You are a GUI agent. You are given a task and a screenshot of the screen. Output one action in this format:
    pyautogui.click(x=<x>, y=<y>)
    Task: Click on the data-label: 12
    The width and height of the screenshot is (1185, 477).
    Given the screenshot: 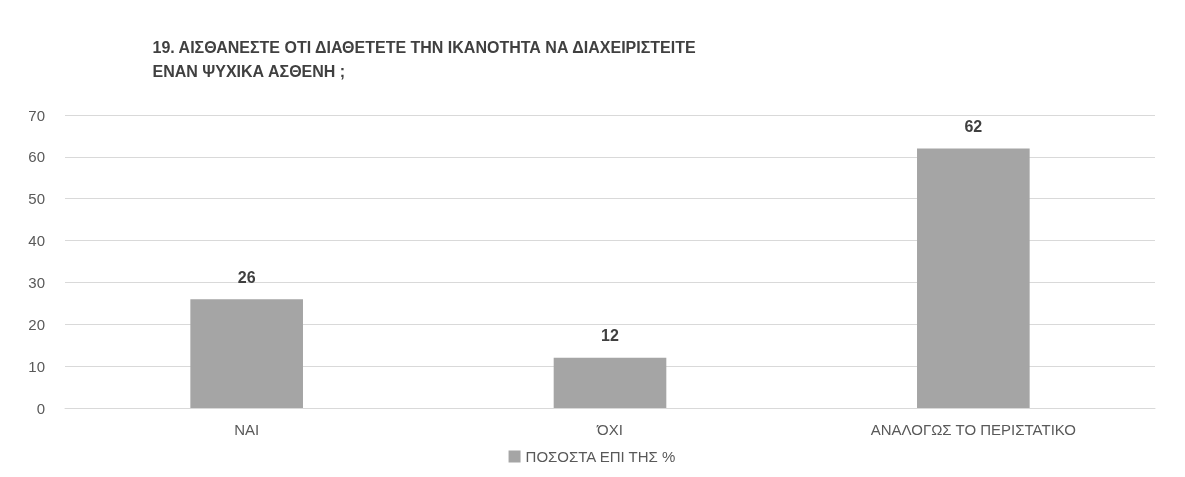 What is the action you would take?
    pyautogui.click(x=610, y=336)
    